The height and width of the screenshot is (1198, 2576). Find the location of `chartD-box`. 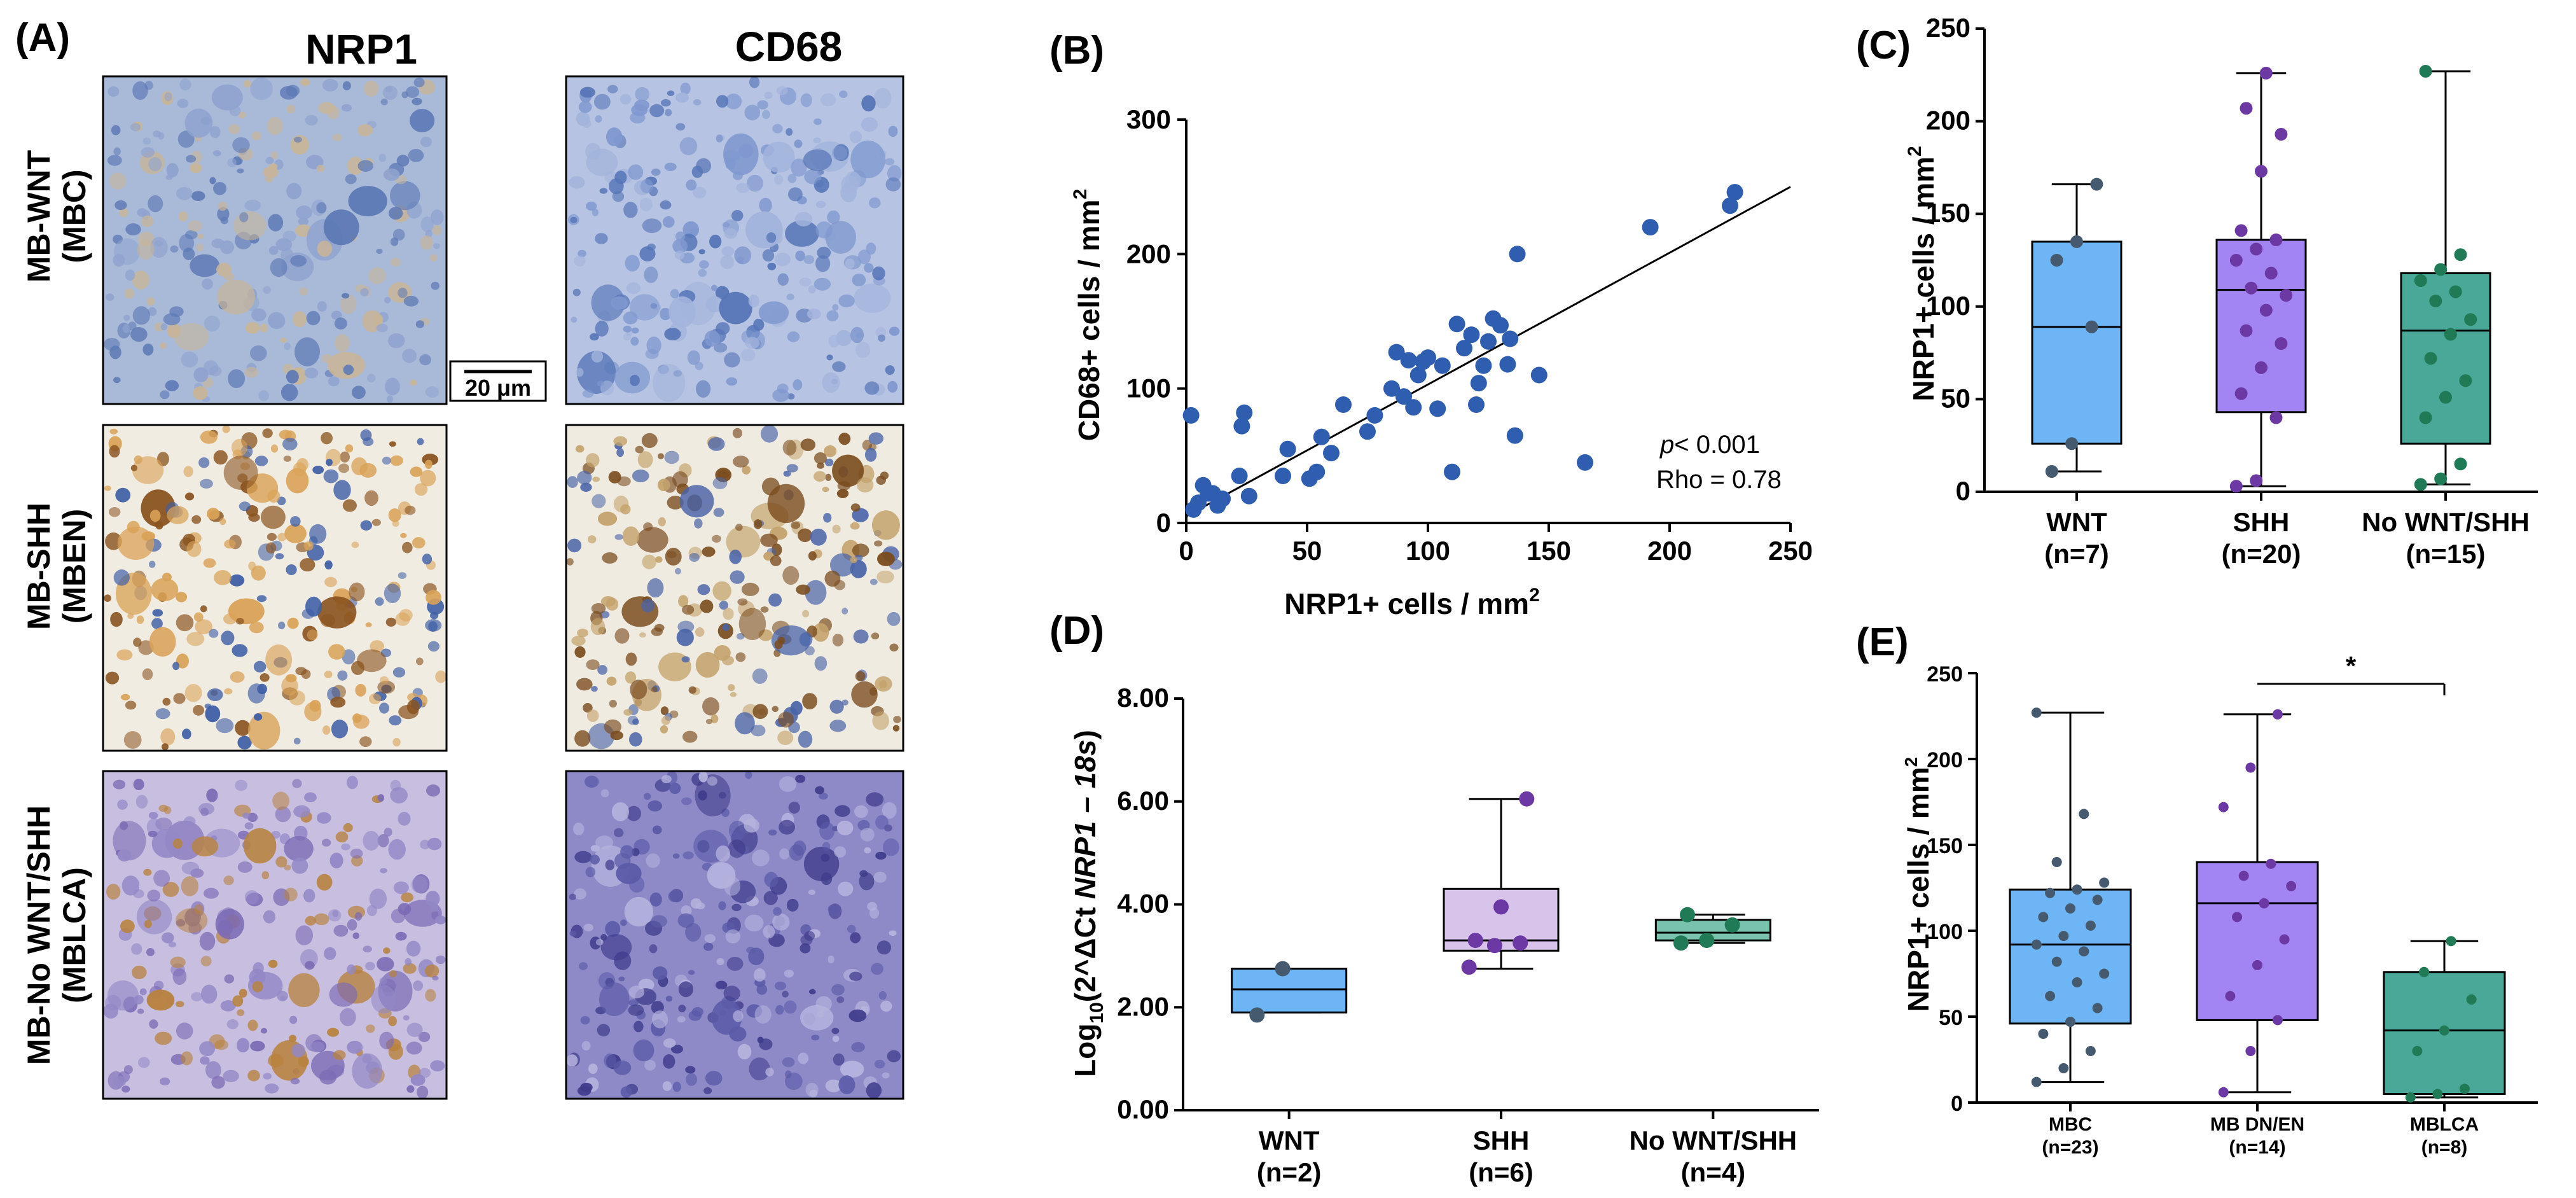

chartD-box is located at coordinates (1289, 990).